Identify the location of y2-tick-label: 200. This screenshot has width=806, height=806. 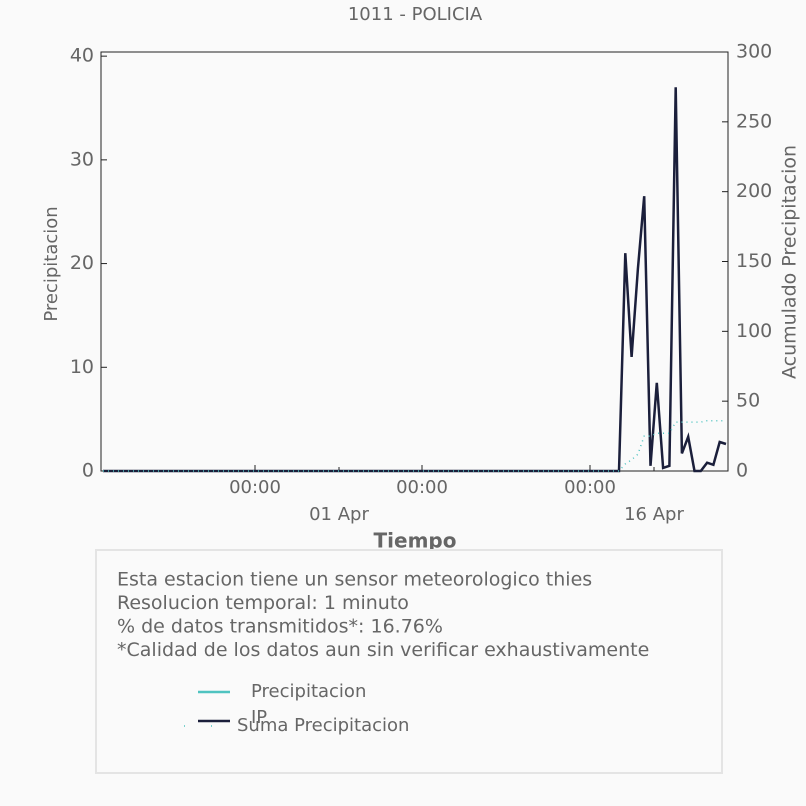
(754, 191).